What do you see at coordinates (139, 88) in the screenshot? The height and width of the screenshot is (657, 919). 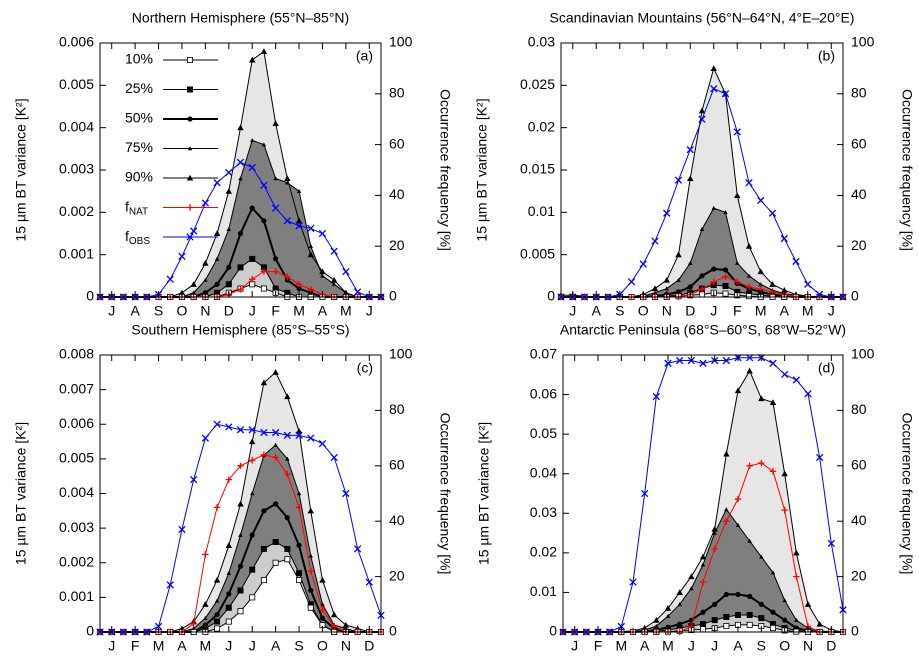 I see `legend-label: 25%` at bounding box center [139, 88].